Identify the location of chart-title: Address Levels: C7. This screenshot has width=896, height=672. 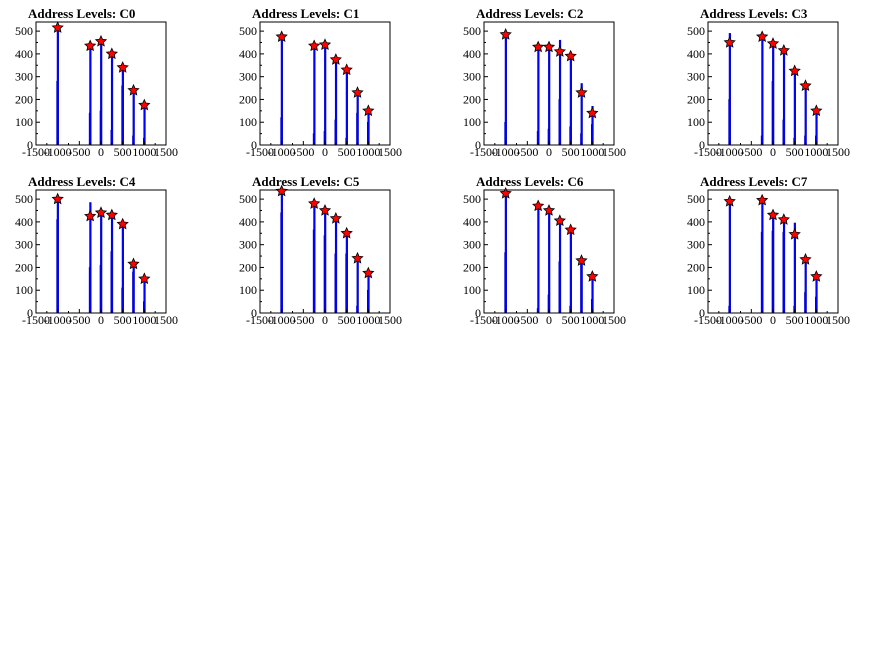
(754, 181).